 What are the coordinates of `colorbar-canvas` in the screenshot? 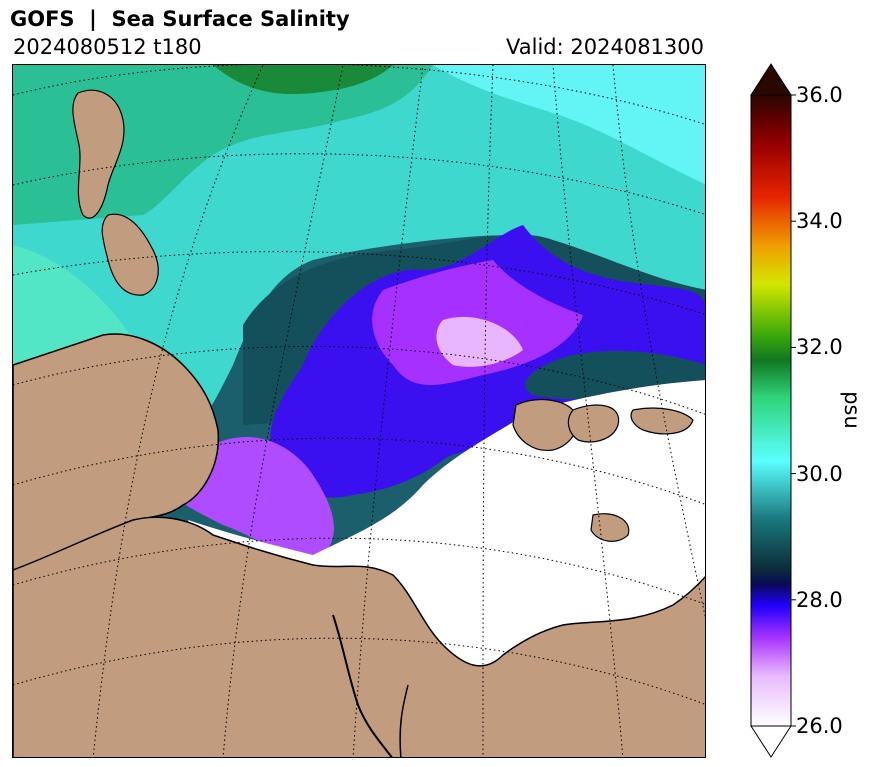 It's located at (773, 410).